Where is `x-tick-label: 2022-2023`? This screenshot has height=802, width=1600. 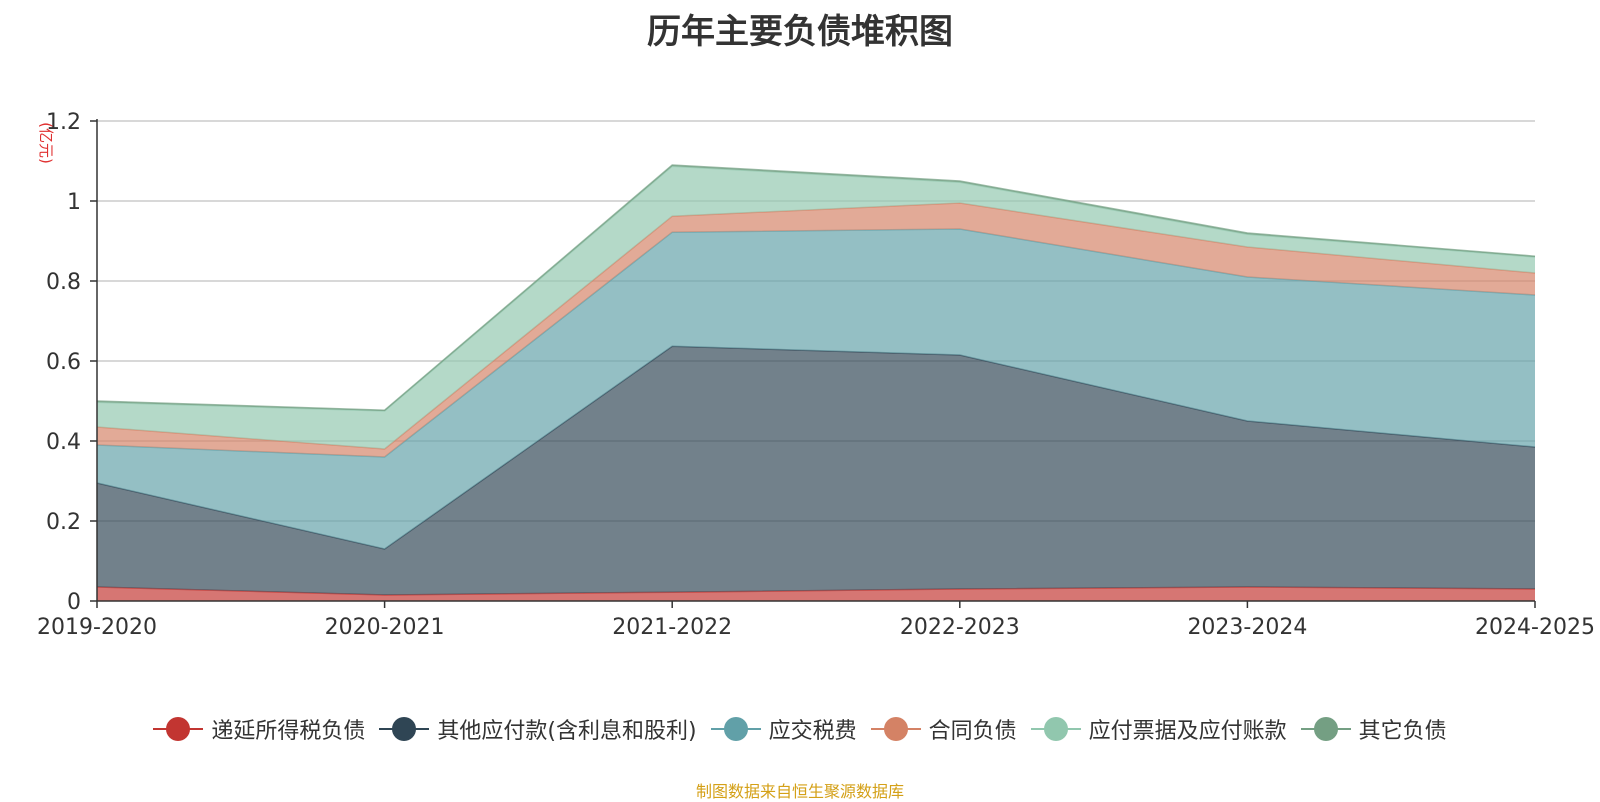
x-tick-label: 2022-2023 is located at coordinates (960, 627).